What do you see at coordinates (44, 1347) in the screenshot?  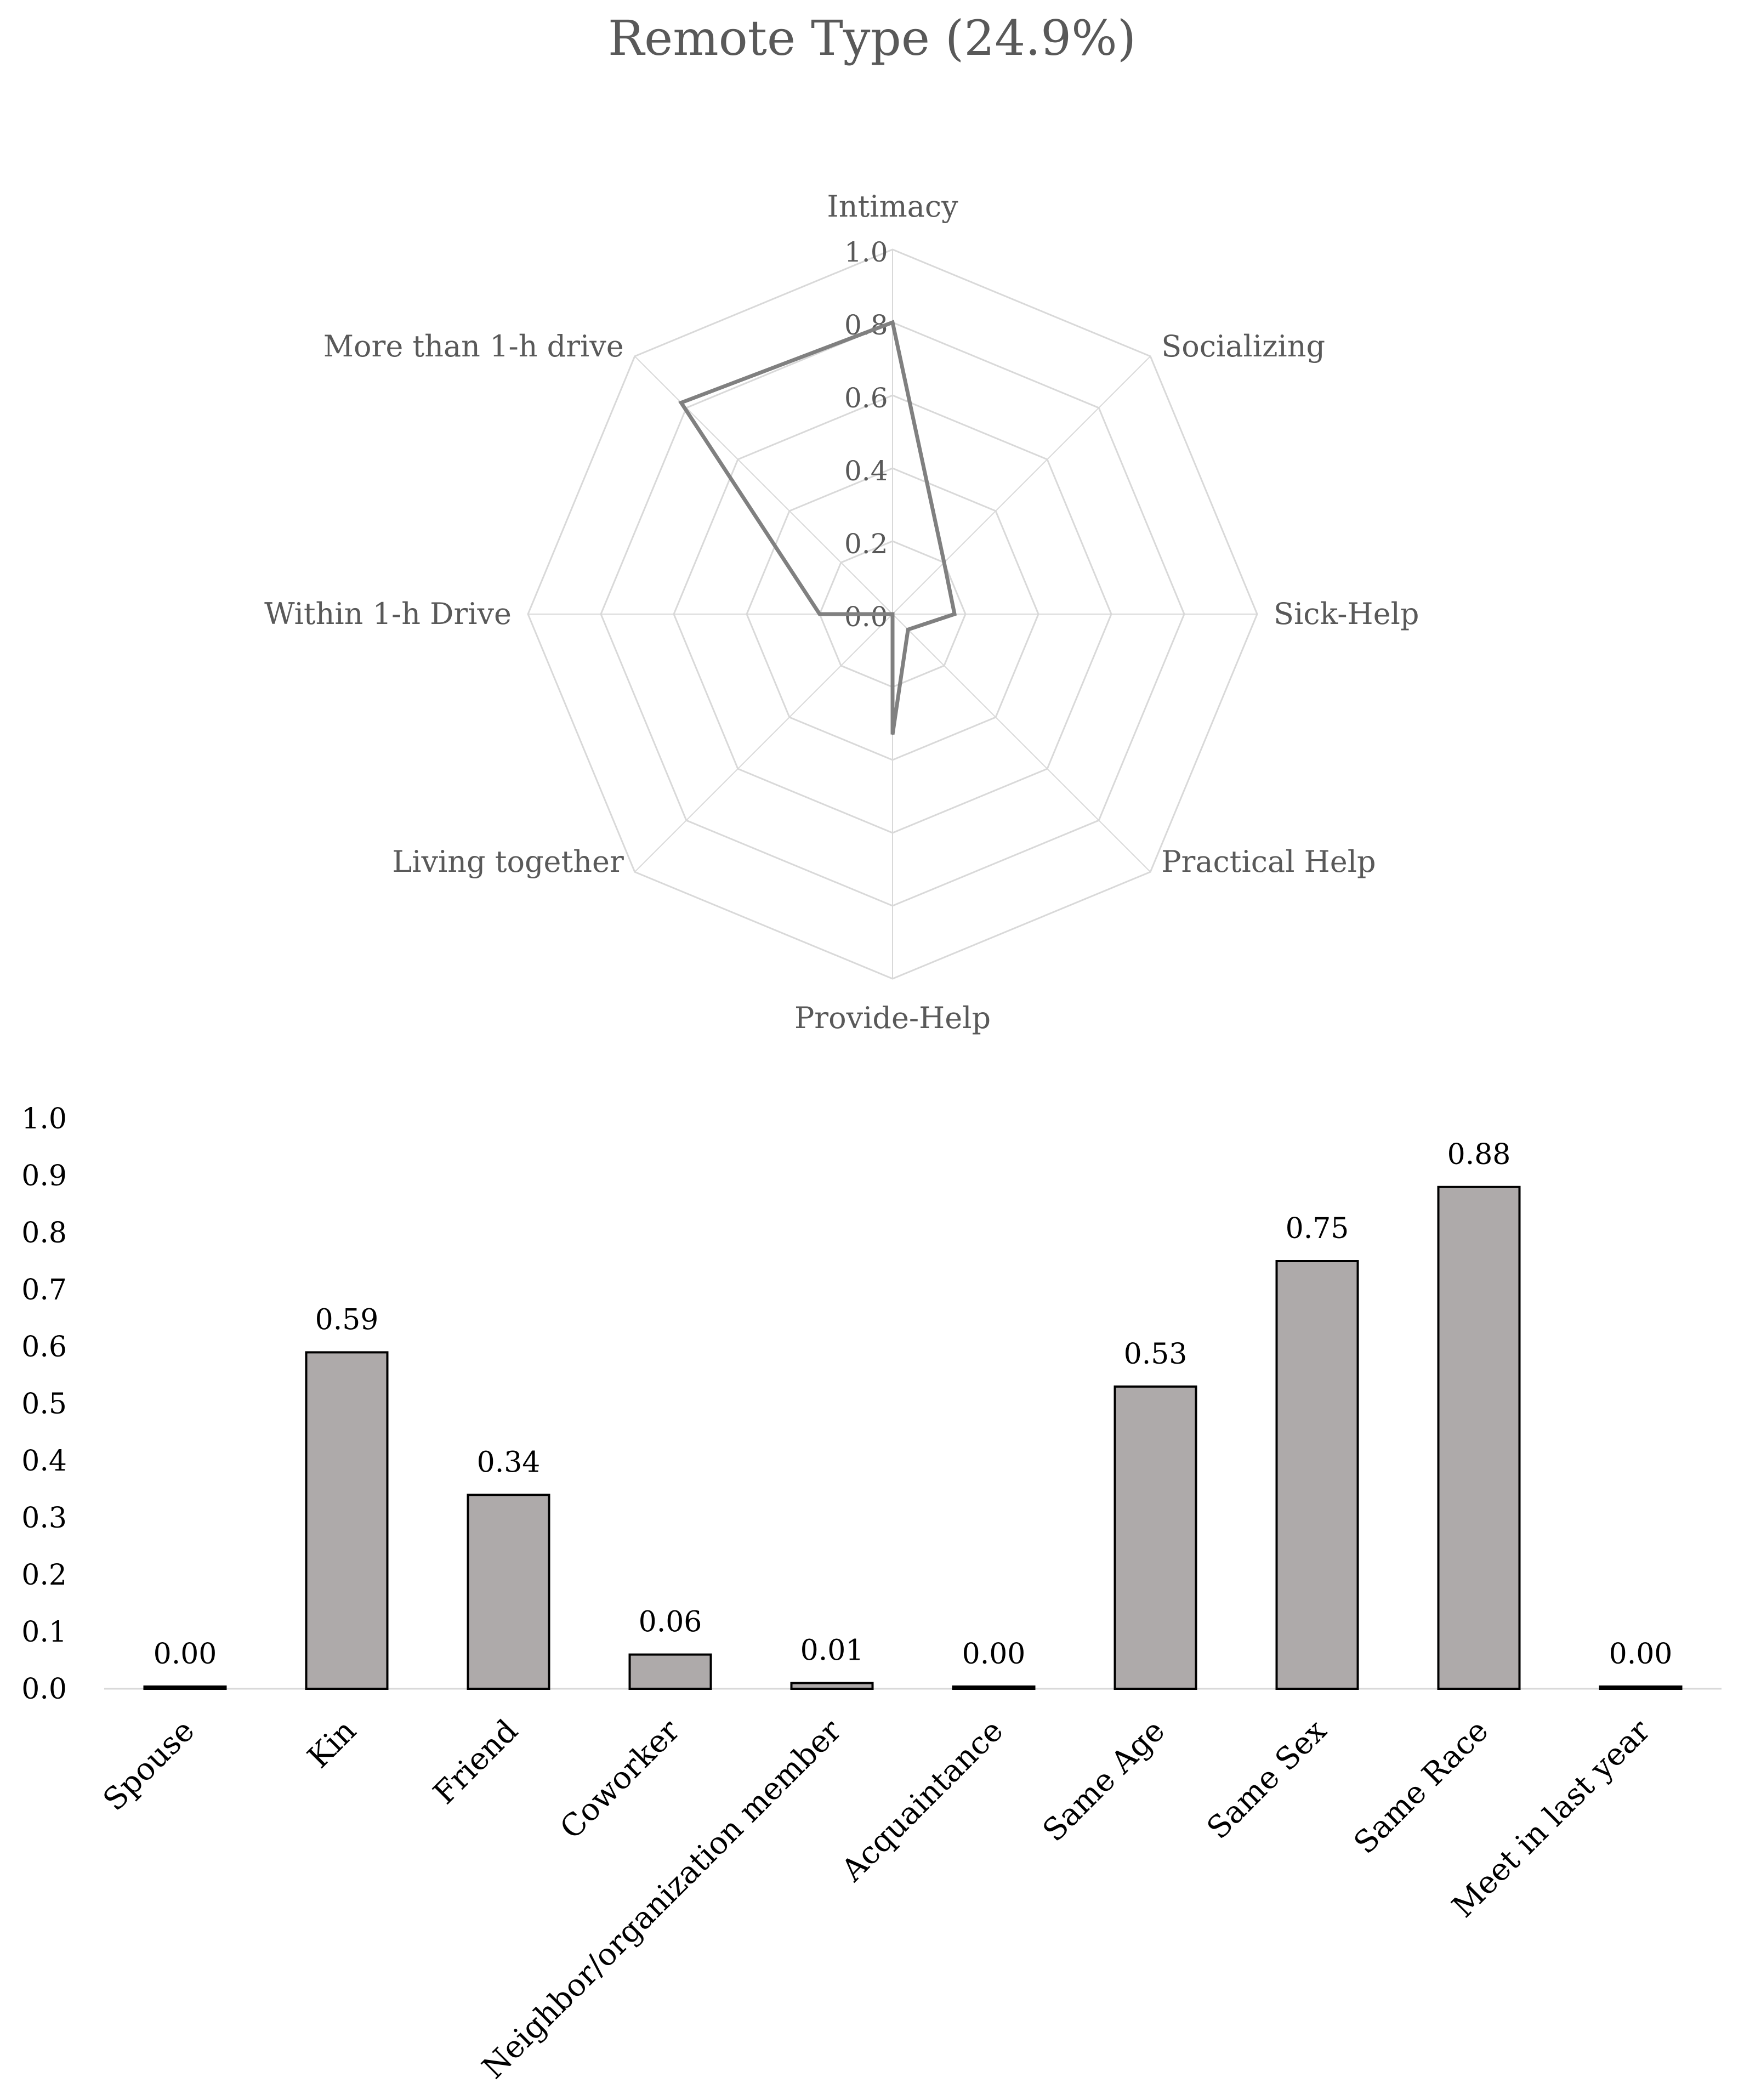 I see `y-tick-label: 0.6` at bounding box center [44, 1347].